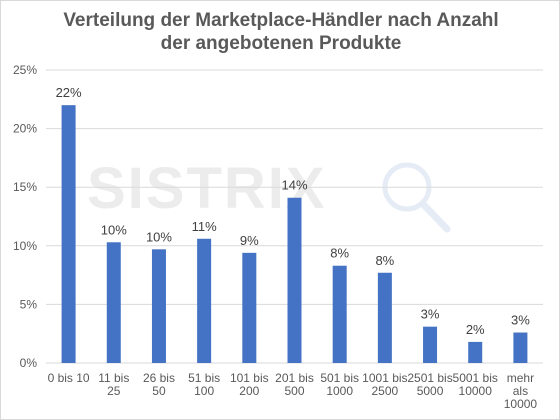 This screenshot has height=420, width=560. What do you see at coordinates (25, 216) in the screenshot?
I see `y-axis: 0% 5% 10% 15% 20% 25%` at bounding box center [25, 216].